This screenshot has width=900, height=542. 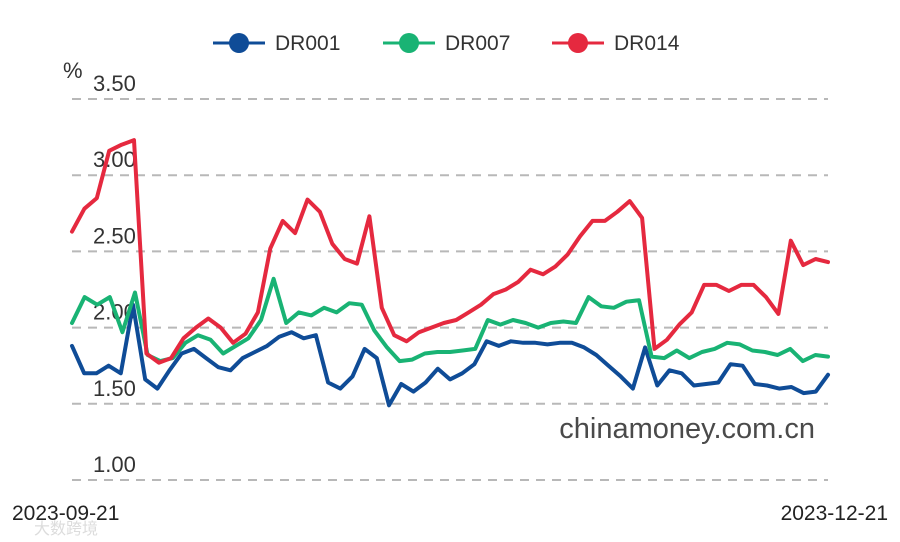 What do you see at coordinates (114, 388) in the screenshot?
I see `y-tick-label: 1.50` at bounding box center [114, 388].